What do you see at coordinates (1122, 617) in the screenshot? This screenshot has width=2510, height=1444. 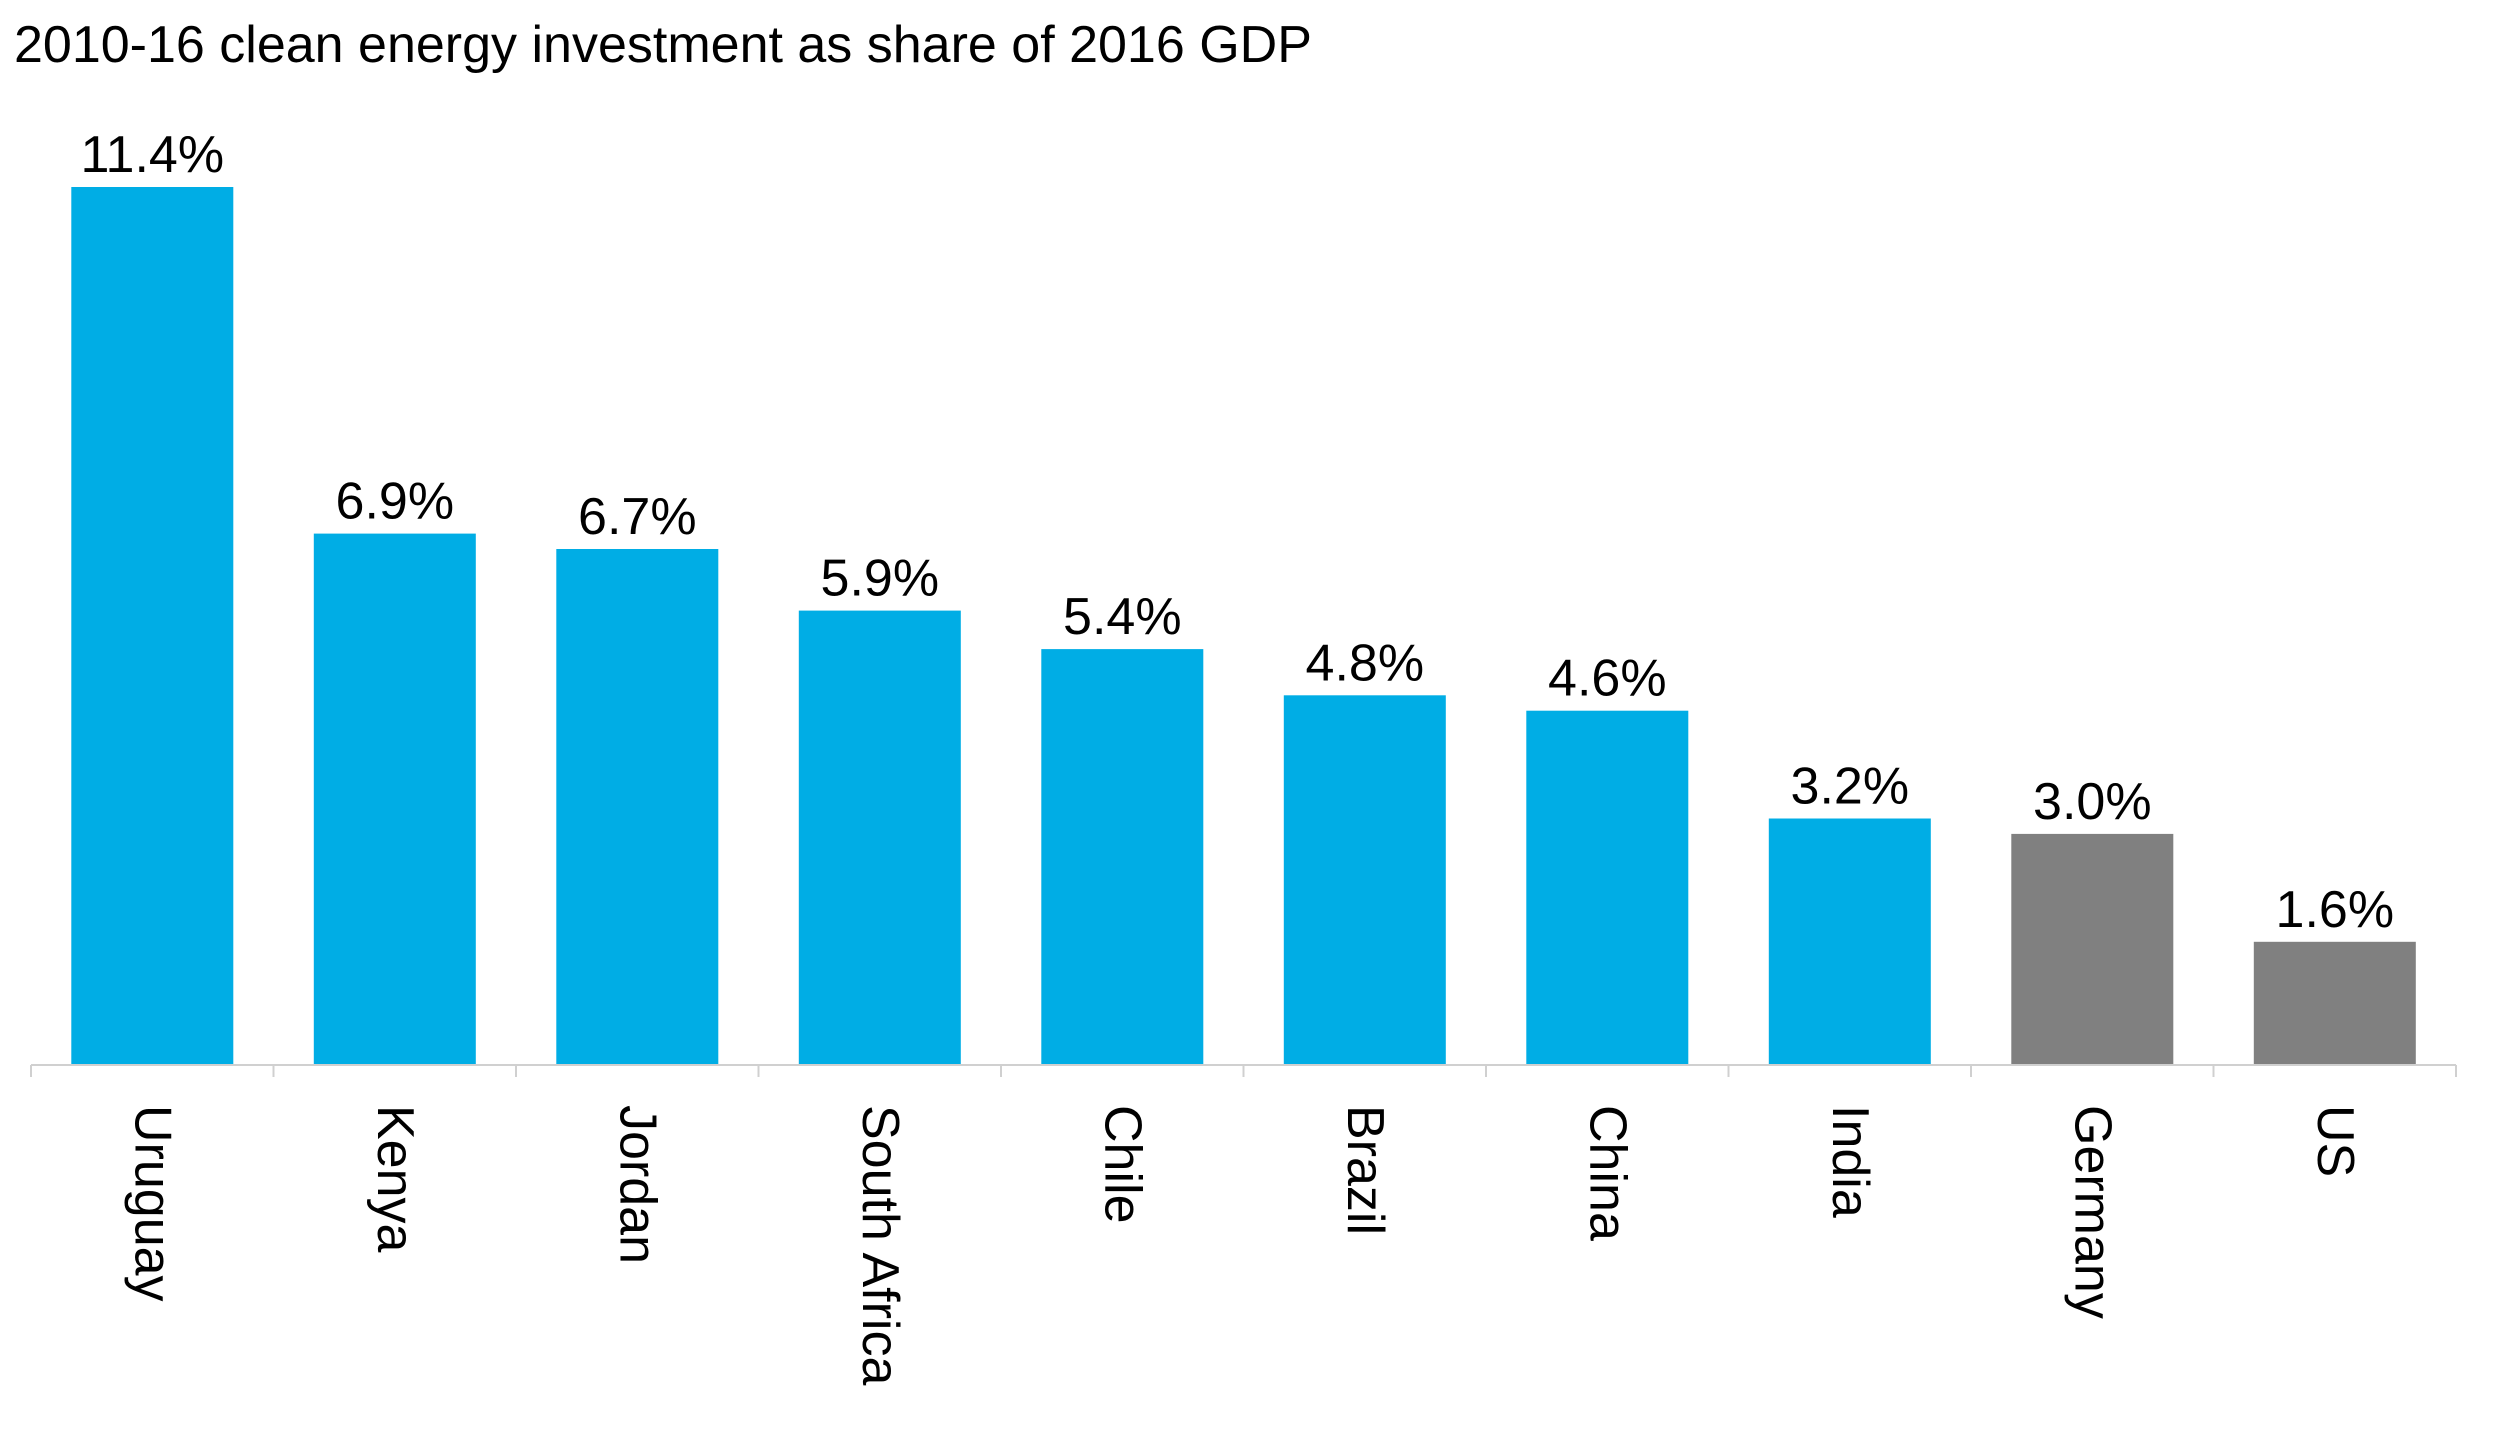 I see `value-label-chile: 5.4%` at bounding box center [1122, 617].